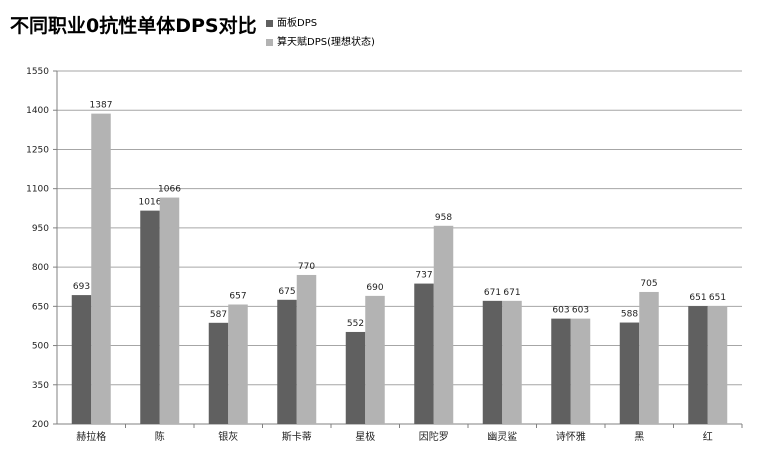 The image size is (759, 457). I want to click on data-label: 587, so click(218, 315).